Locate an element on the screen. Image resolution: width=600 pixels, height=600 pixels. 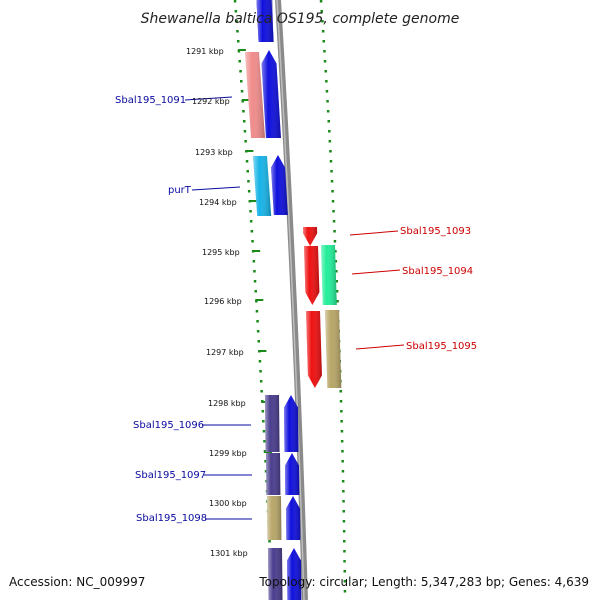
gene-sbal195-1096-cds-shading is located at coordinates (291, 423).